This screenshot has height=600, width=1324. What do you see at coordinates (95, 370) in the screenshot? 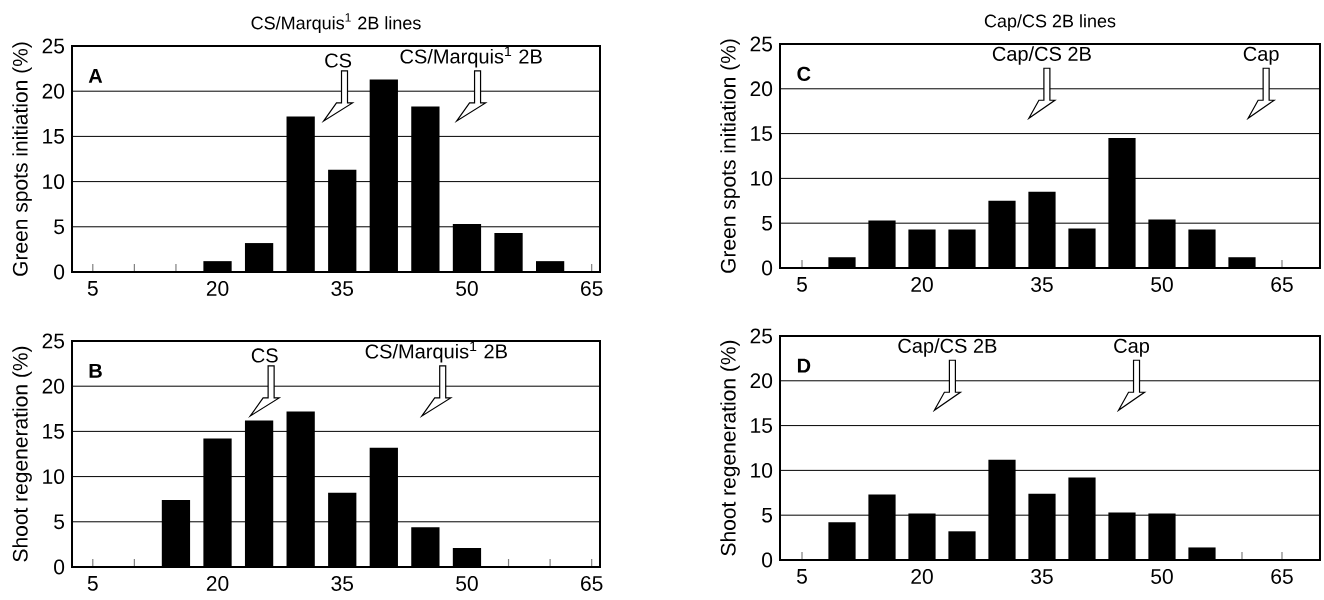
I see `annotation: B` at bounding box center [95, 370].